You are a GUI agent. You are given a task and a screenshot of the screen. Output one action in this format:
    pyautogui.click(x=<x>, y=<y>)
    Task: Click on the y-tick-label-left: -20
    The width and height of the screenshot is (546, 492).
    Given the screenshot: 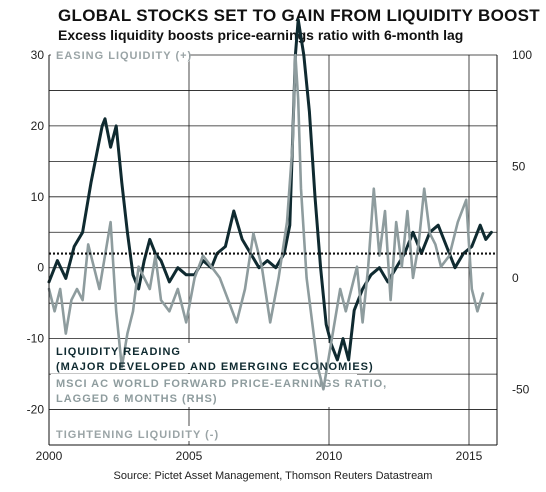 What is the action you would take?
    pyautogui.click(x=36, y=410)
    